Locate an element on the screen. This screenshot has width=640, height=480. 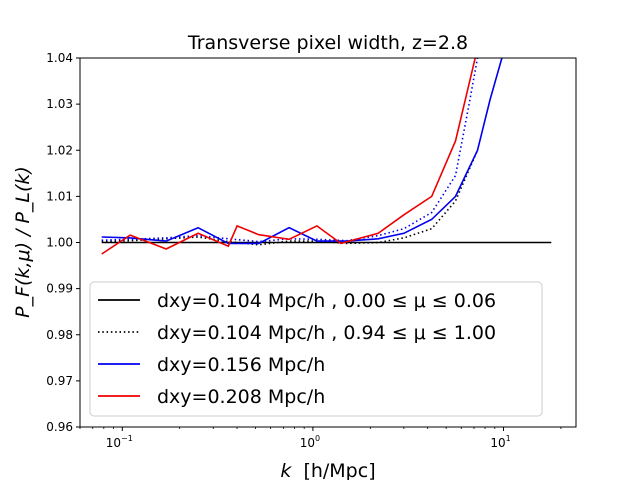
x-axis-label-unit: [h/Mpc] is located at coordinates (339, 470).